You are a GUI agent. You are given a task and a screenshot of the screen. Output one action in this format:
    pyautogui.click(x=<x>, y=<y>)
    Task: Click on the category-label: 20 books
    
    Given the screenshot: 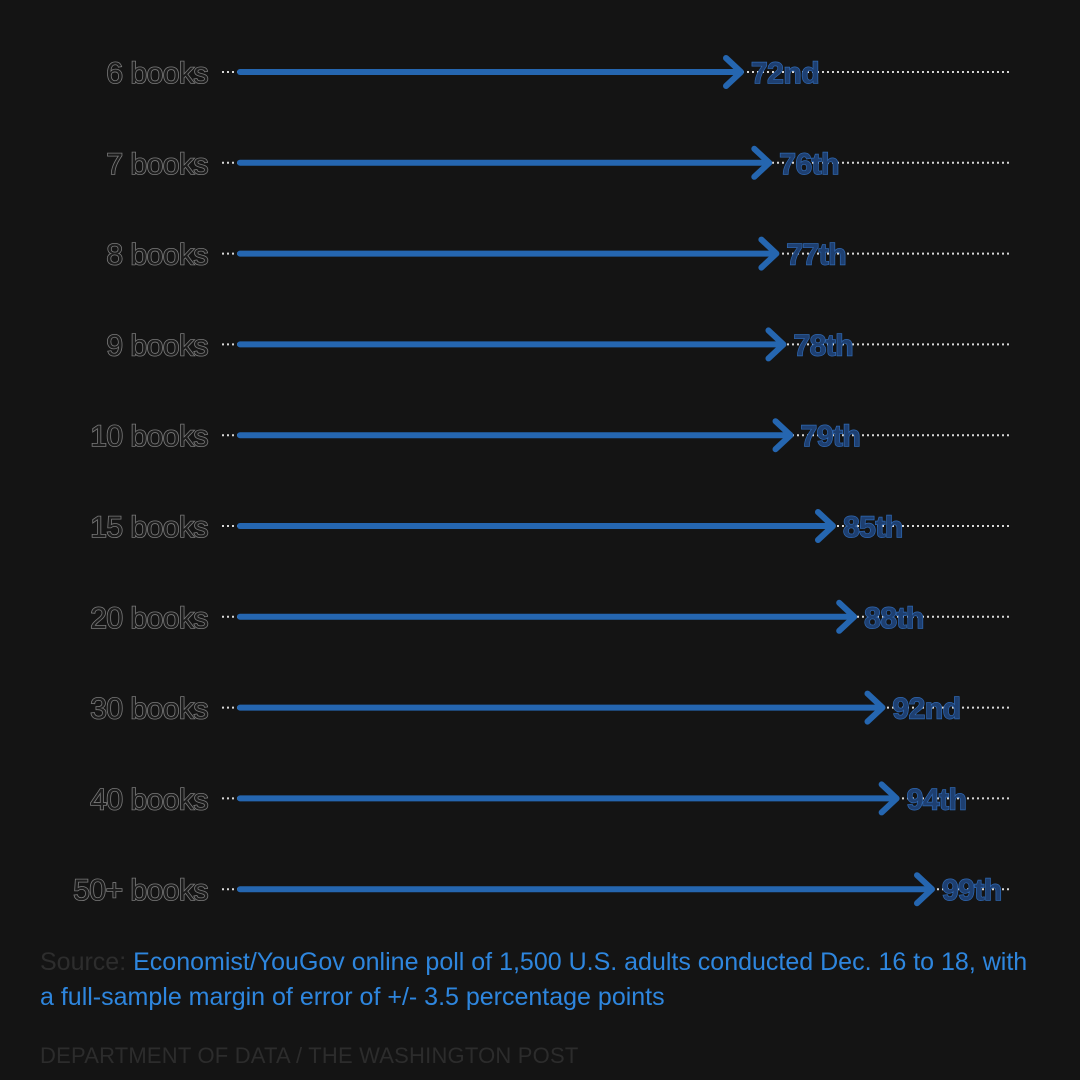 What is the action you would take?
    pyautogui.click(x=149, y=618)
    